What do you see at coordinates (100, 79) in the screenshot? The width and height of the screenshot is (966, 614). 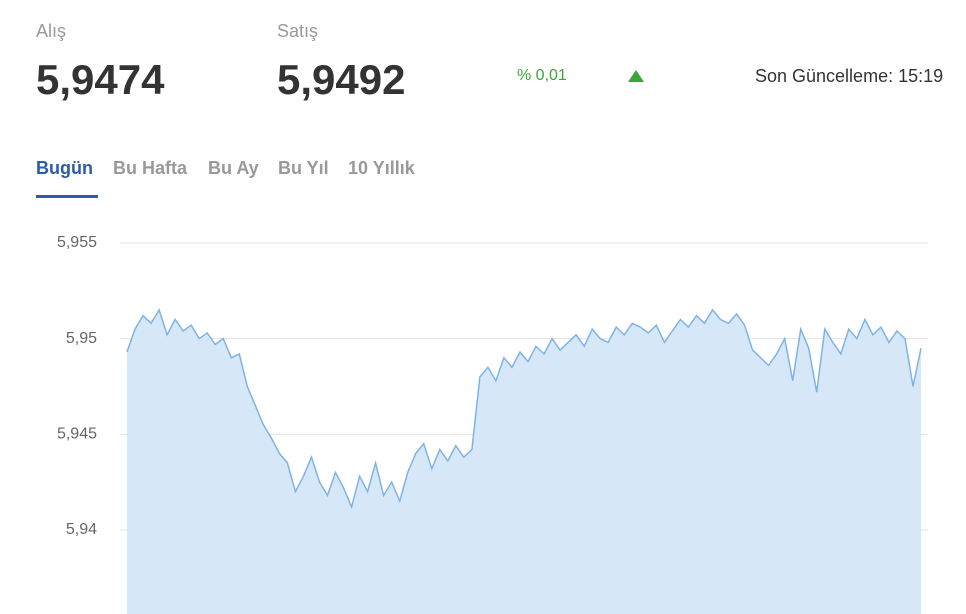 I see `buy-value: 5,9474` at bounding box center [100, 79].